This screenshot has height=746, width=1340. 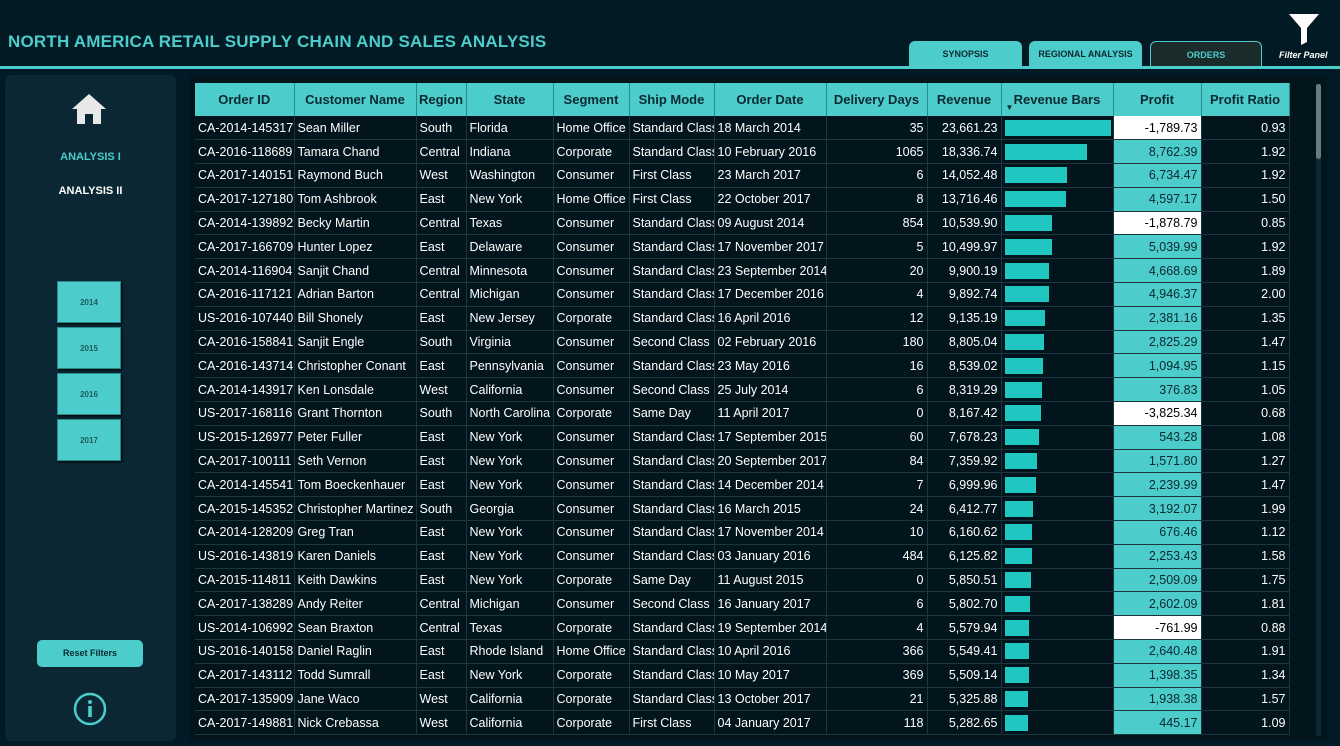 I want to click on delivery-days-cell: 369, so click(x=877, y=675).